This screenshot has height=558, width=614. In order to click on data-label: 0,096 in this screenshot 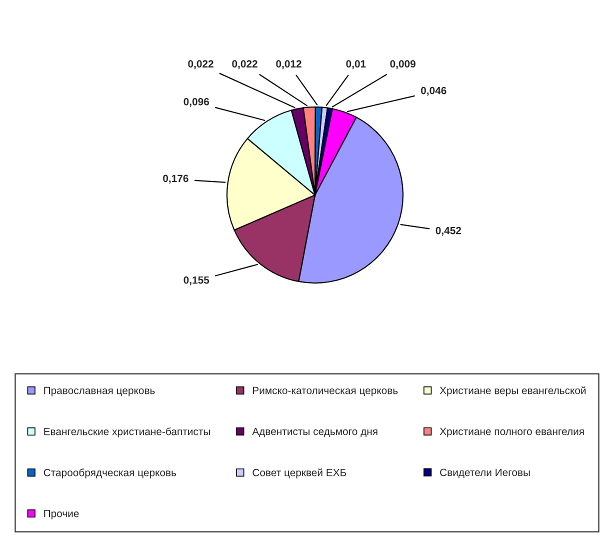, I will do `click(197, 102)`.